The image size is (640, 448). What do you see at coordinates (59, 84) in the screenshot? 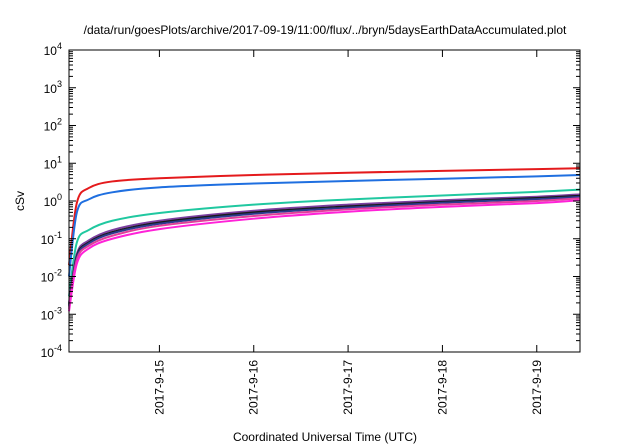
I see `y-tick-exponent: 3` at bounding box center [59, 84].